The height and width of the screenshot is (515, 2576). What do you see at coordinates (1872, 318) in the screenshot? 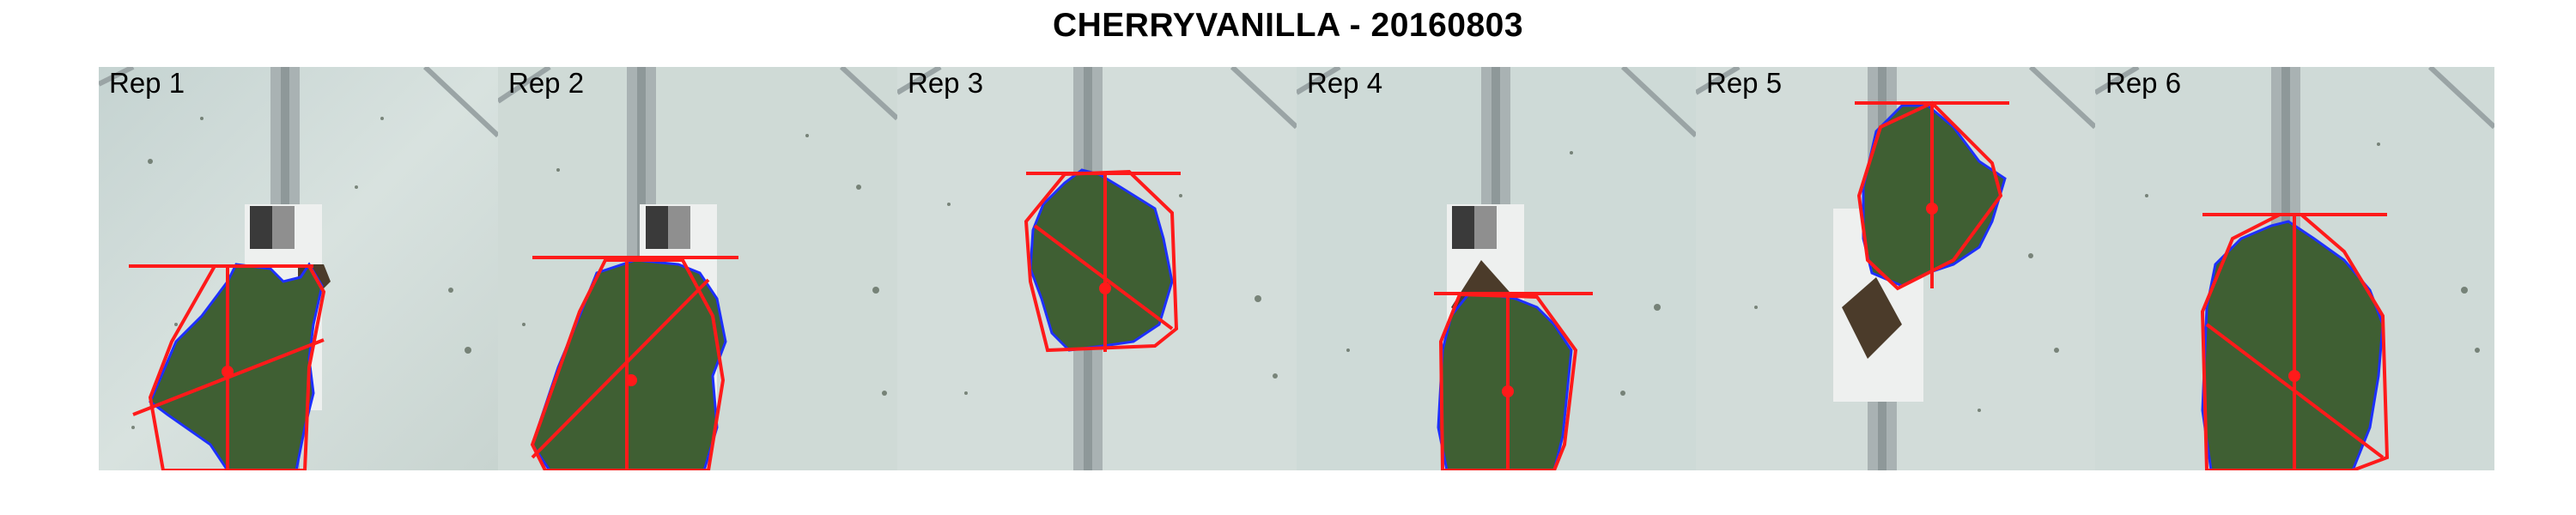
I see `pot-soil` at bounding box center [1872, 318].